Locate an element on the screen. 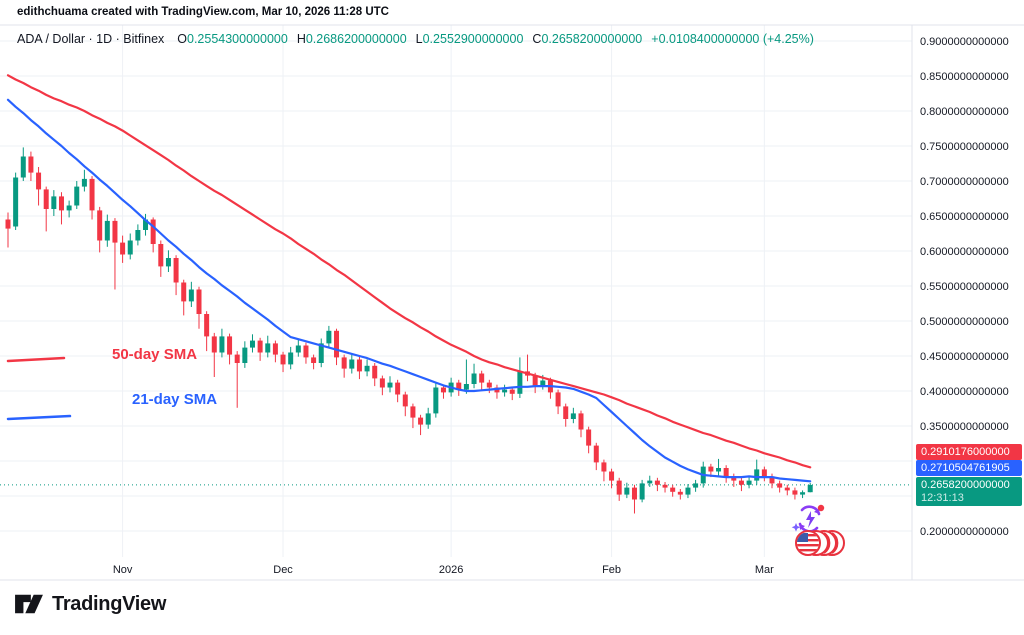  x-axis-label: 2026 is located at coordinates (451, 570).